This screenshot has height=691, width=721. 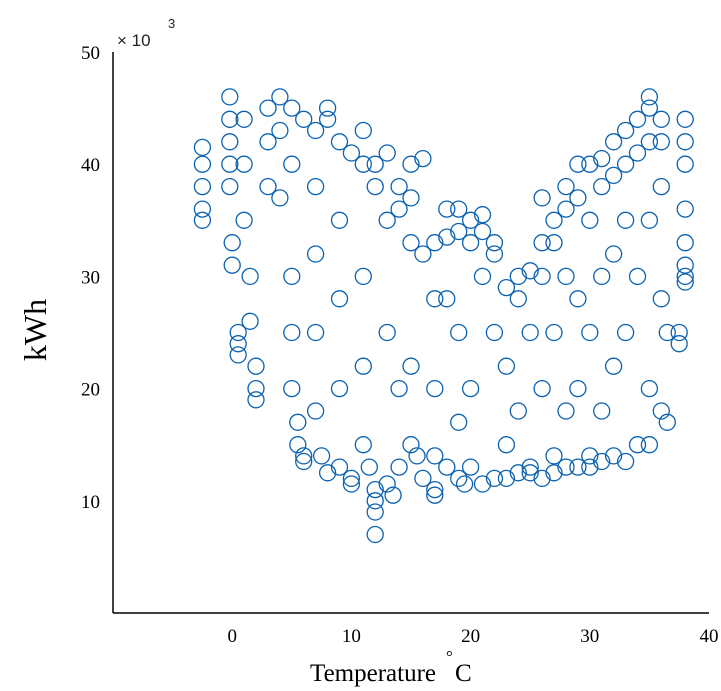 I want to click on y-tick-label: 20, so click(x=90, y=390).